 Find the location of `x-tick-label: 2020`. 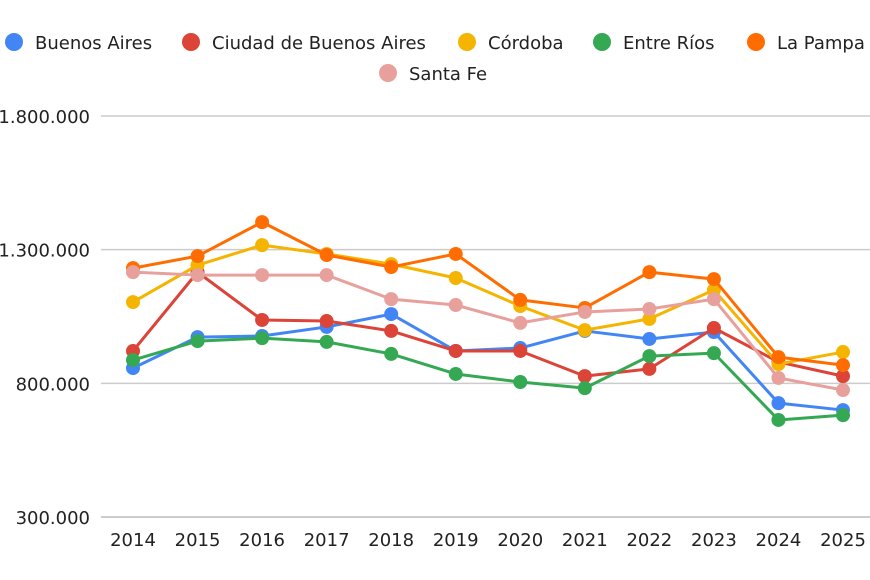

x-tick-label: 2020 is located at coordinates (520, 540).